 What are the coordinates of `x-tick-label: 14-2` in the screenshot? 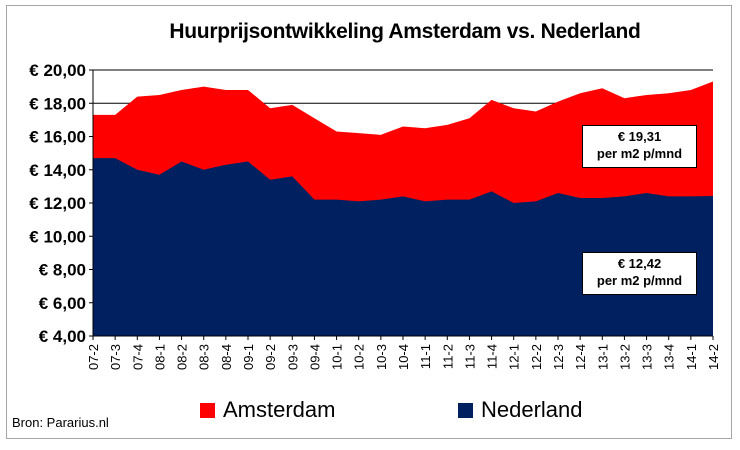 It's located at (713, 357).